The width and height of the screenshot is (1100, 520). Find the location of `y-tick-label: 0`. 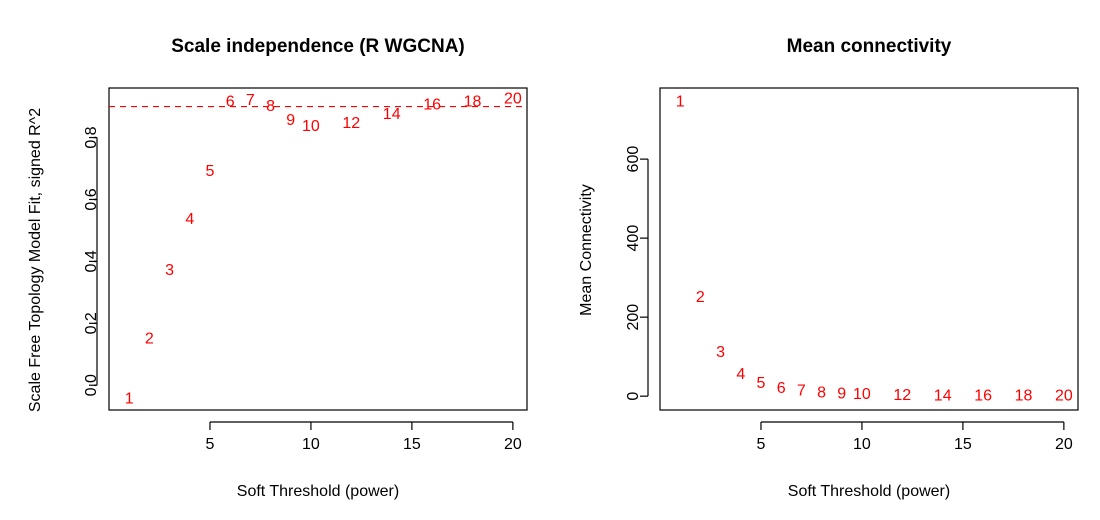

y-tick-label: 0 is located at coordinates (633, 396).